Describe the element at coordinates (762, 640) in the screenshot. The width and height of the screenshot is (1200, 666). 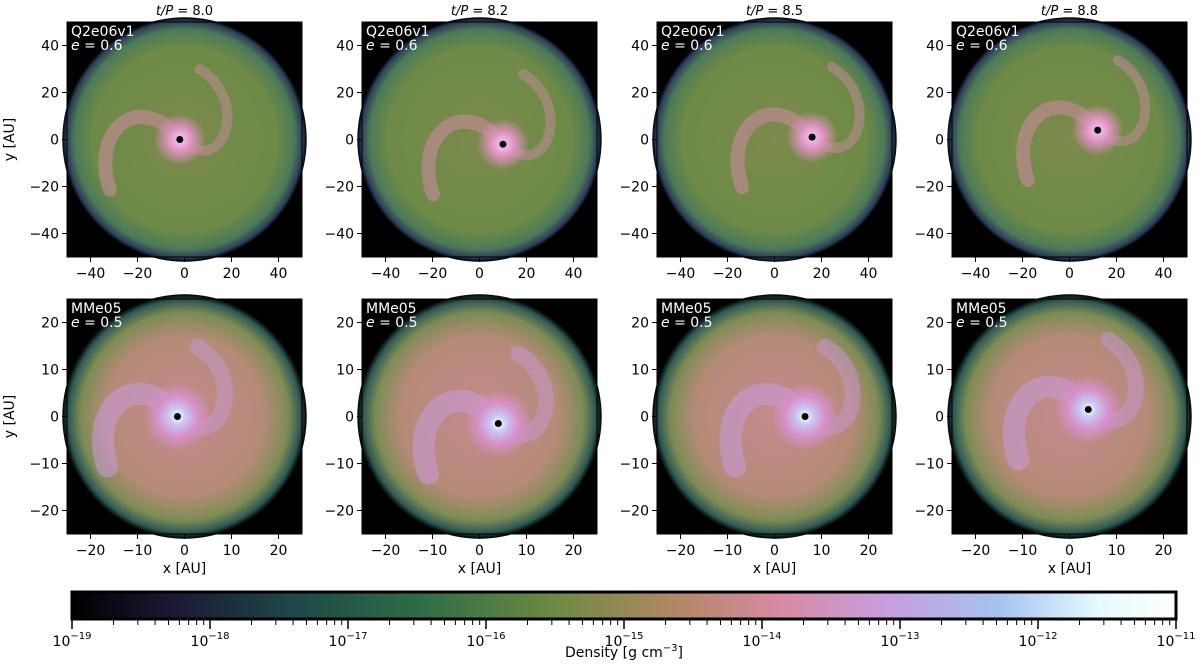
I see `colorbar-tick-label: 10−14` at that location.